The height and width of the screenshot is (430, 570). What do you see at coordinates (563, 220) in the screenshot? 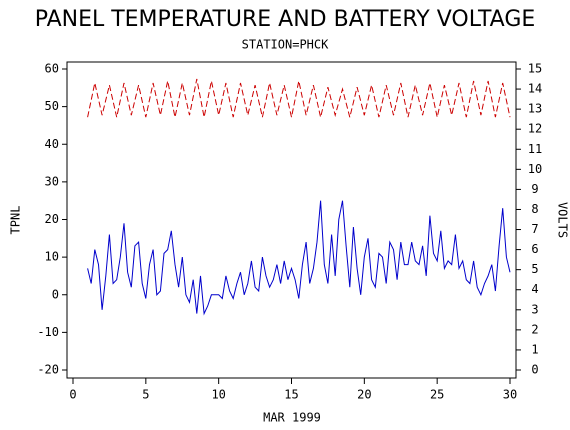
I see `y2-axis-label: VOLTS` at bounding box center [563, 220].